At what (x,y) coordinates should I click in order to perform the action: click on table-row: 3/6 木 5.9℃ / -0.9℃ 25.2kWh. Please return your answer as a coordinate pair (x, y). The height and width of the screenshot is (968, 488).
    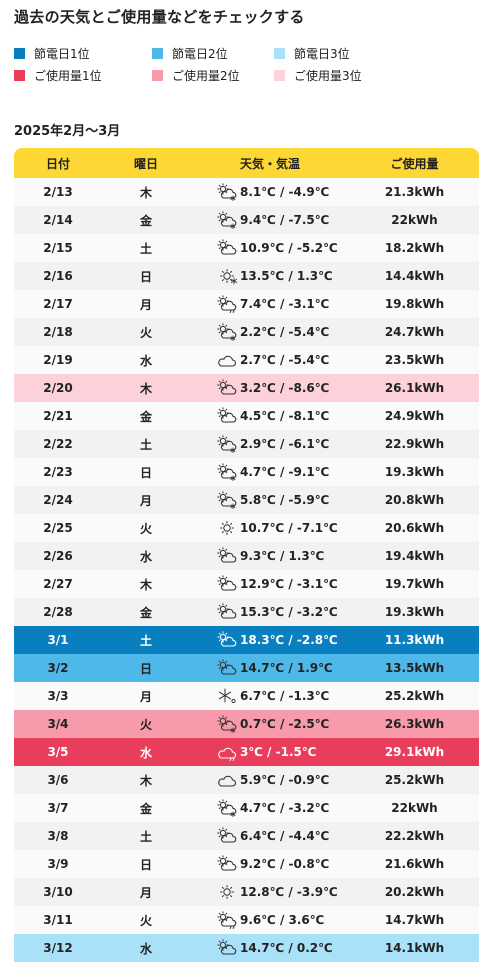
    Looking at the image, I should click on (246, 780).